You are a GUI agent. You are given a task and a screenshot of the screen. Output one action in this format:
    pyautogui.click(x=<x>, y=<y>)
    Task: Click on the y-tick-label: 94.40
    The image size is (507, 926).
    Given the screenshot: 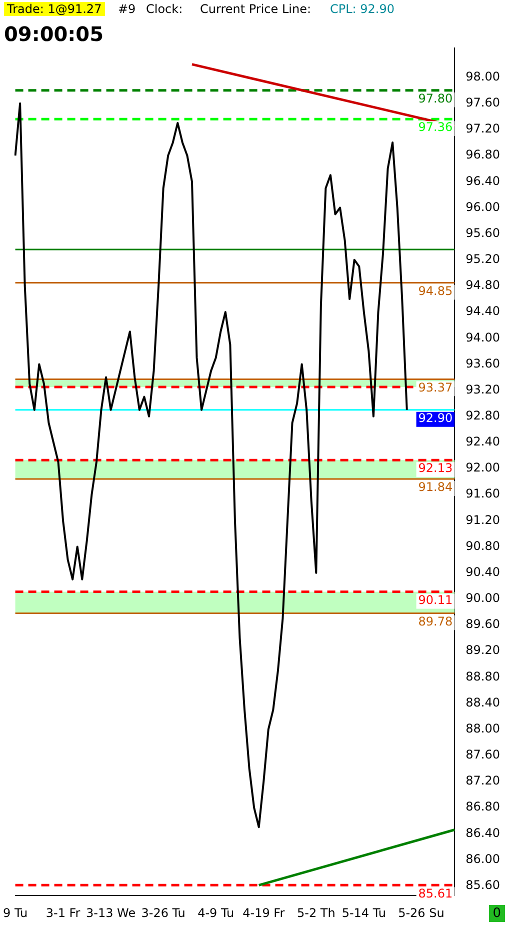 What is the action you would take?
    pyautogui.click(x=483, y=311)
    